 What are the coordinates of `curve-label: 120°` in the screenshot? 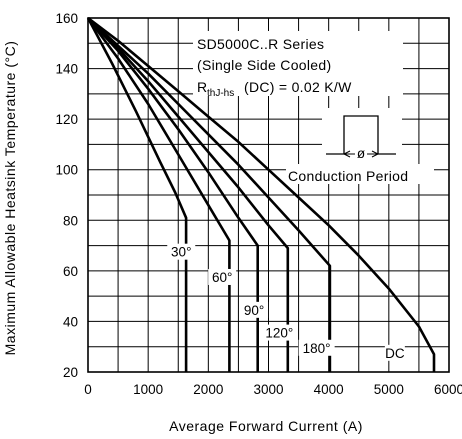 It's located at (279, 333).